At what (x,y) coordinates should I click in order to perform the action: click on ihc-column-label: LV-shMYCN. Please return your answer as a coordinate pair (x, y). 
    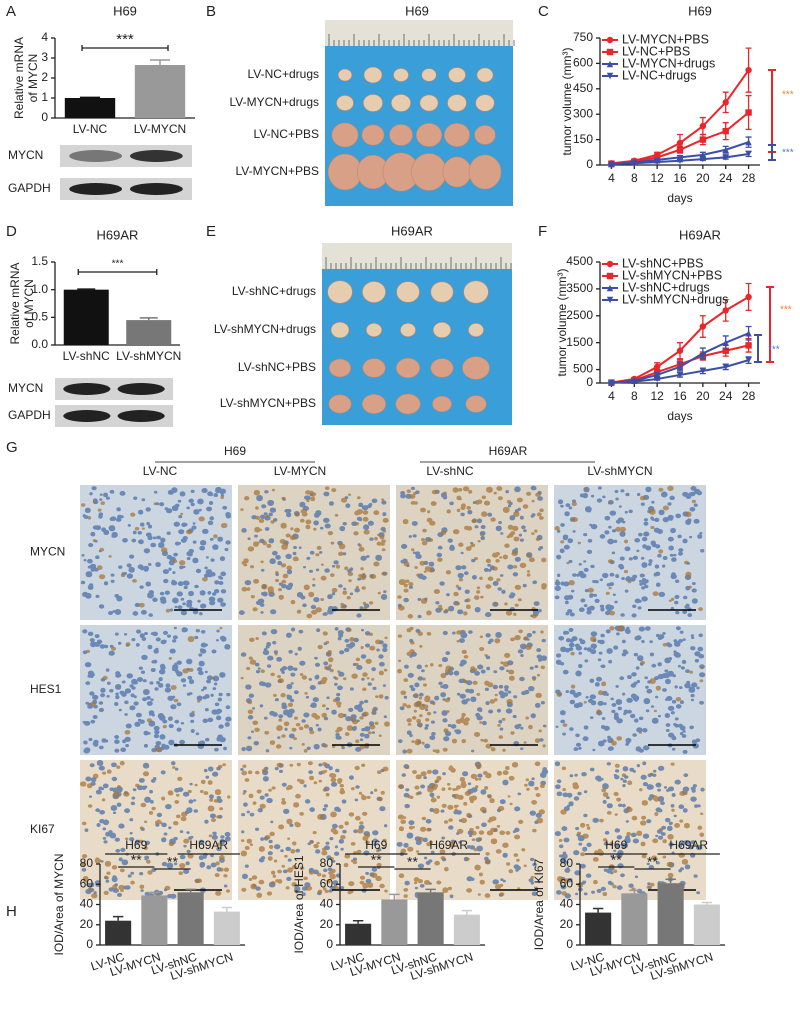
    Looking at the image, I should click on (619, 471).